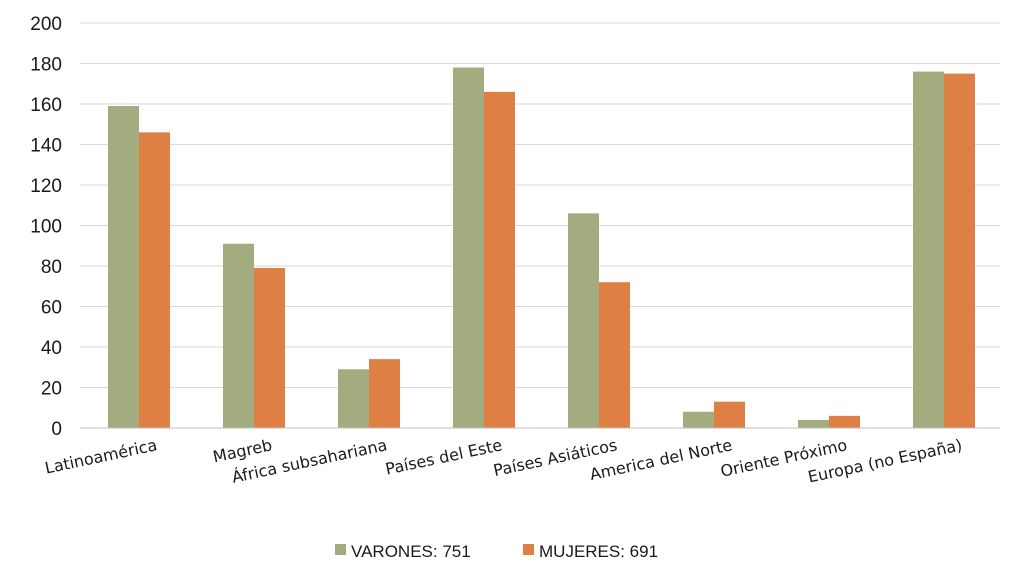 Image resolution: width=1010 pixels, height=561 pixels. What do you see at coordinates (51, 389) in the screenshot?
I see `y-tick-label: 20` at bounding box center [51, 389].